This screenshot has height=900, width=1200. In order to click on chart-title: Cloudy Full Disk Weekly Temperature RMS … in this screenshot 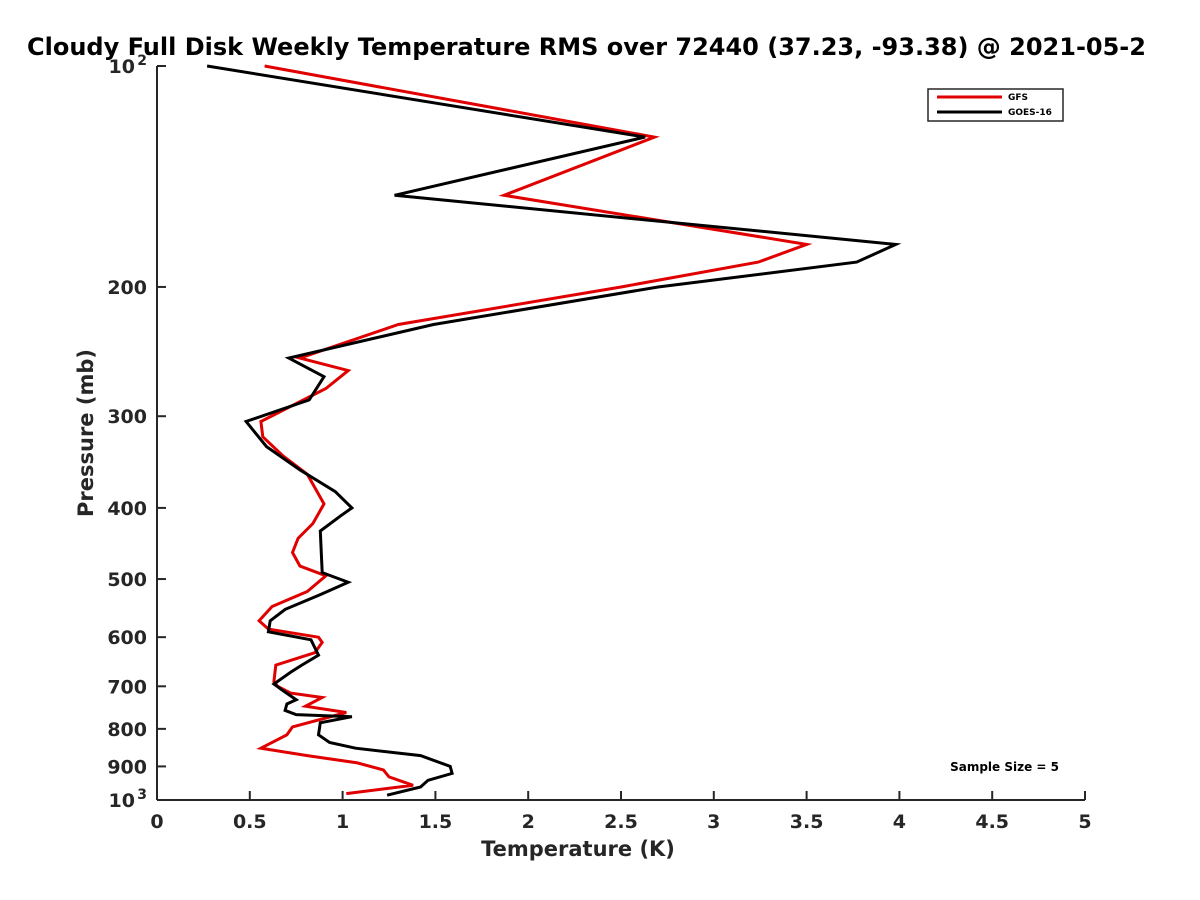, I will do `click(586, 47)`.